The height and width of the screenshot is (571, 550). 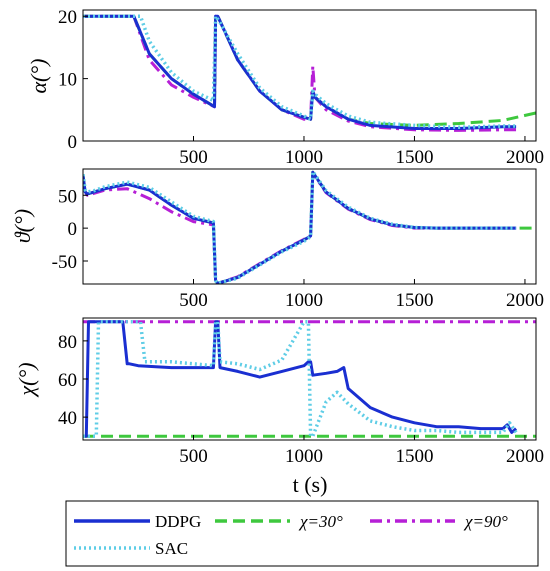 I want to click on legend-label-chi30: χ=30°, so click(x=320, y=521).